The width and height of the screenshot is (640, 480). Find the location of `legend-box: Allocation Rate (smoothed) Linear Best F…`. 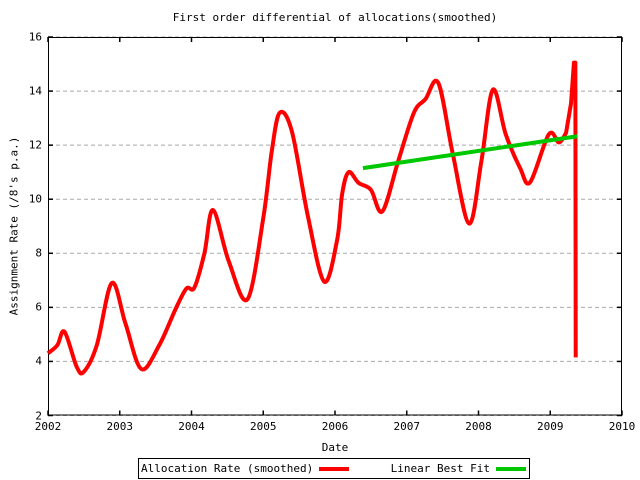

legend-box: Allocation Rate (smoothed) Linear Best F… is located at coordinates (334, 468).